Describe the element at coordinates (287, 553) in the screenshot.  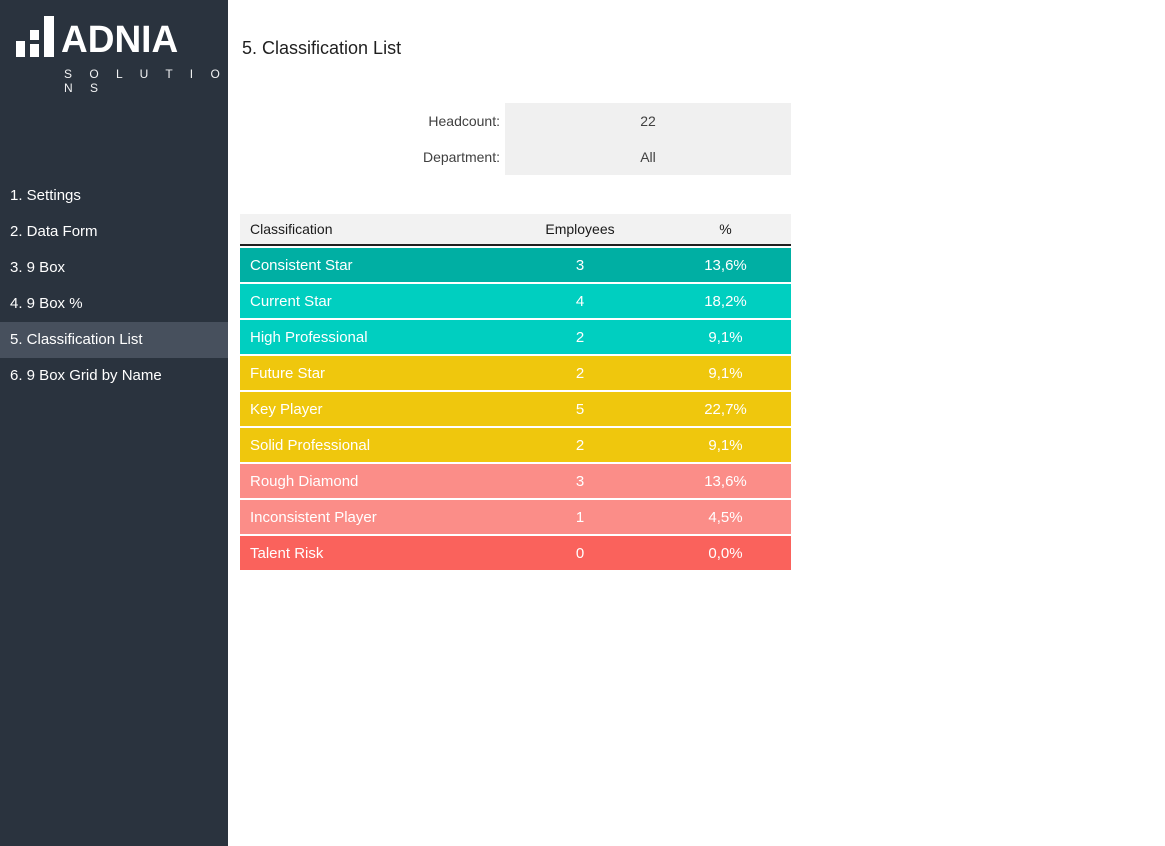
I see `row-classification: Talent Risk` at that location.